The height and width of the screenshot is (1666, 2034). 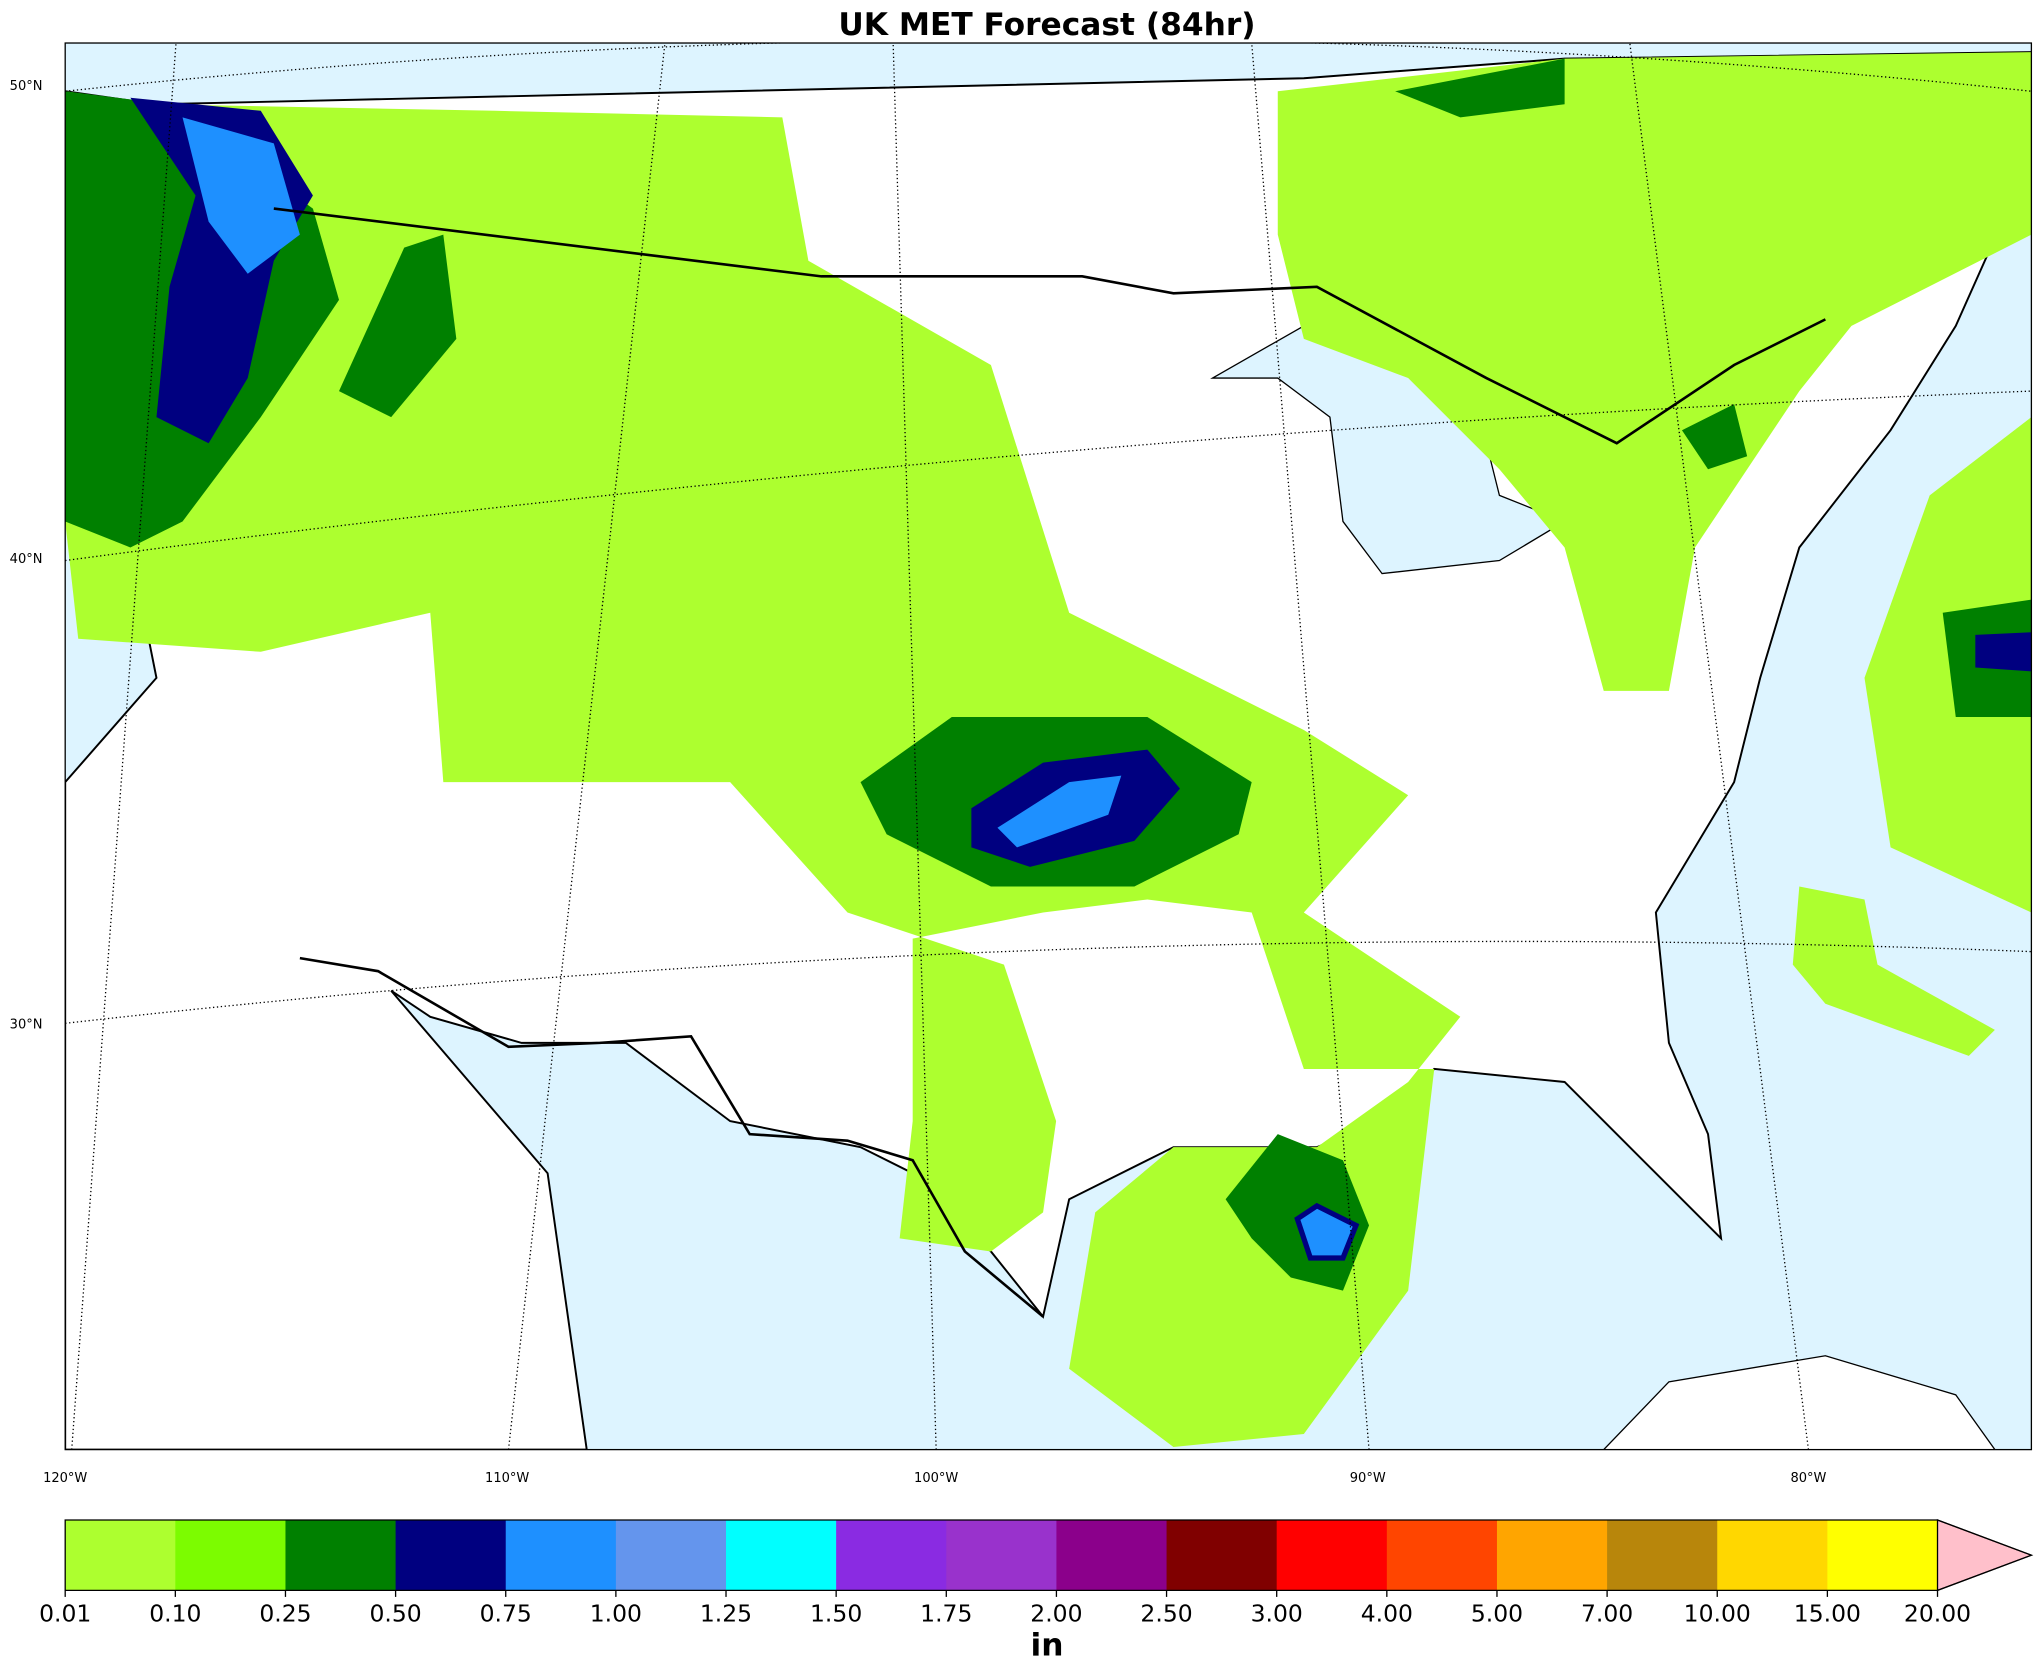 What do you see at coordinates (1166, 1614) in the screenshot?
I see `colorbar-label: 2.50` at bounding box center [1166, 1614].